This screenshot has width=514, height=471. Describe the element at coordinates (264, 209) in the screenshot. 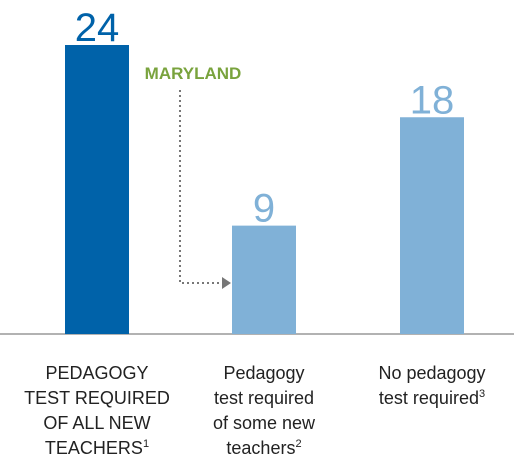

I see `value-label: 9` at that location.